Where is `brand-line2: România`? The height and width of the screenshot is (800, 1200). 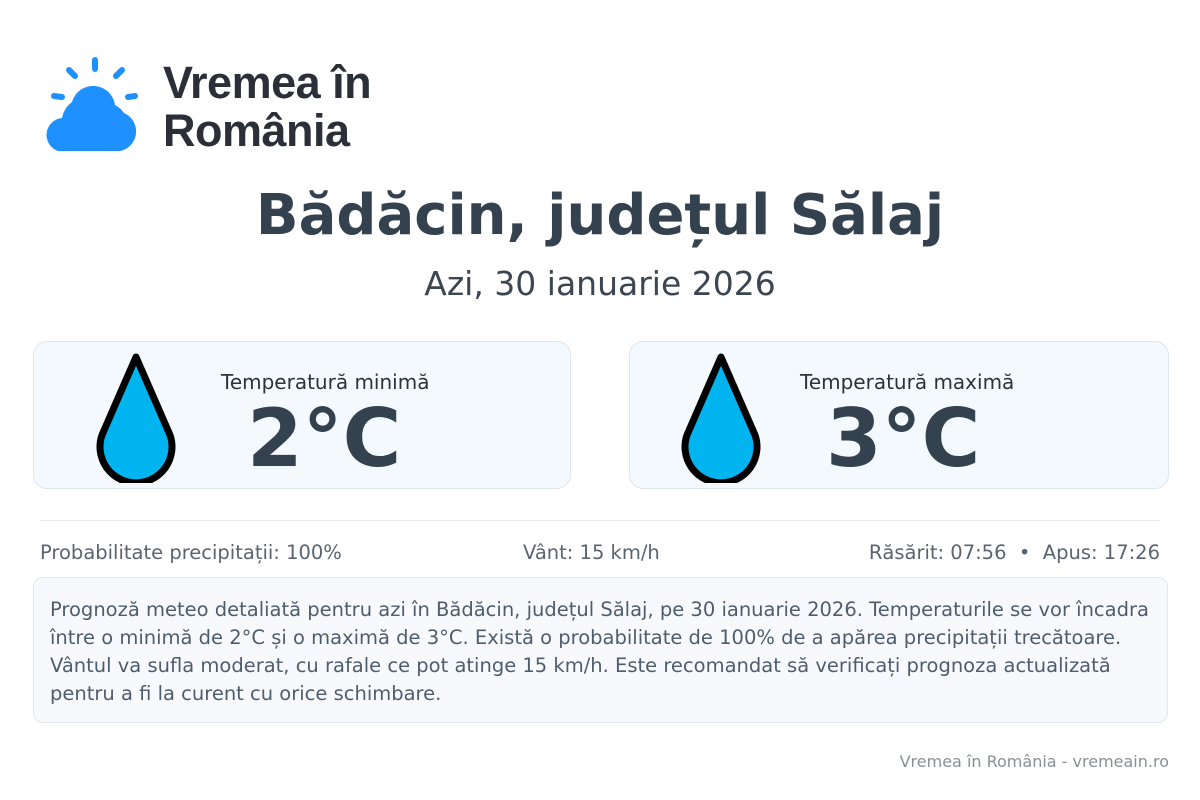 brand-line2: România is located at coordinates (256, 130).